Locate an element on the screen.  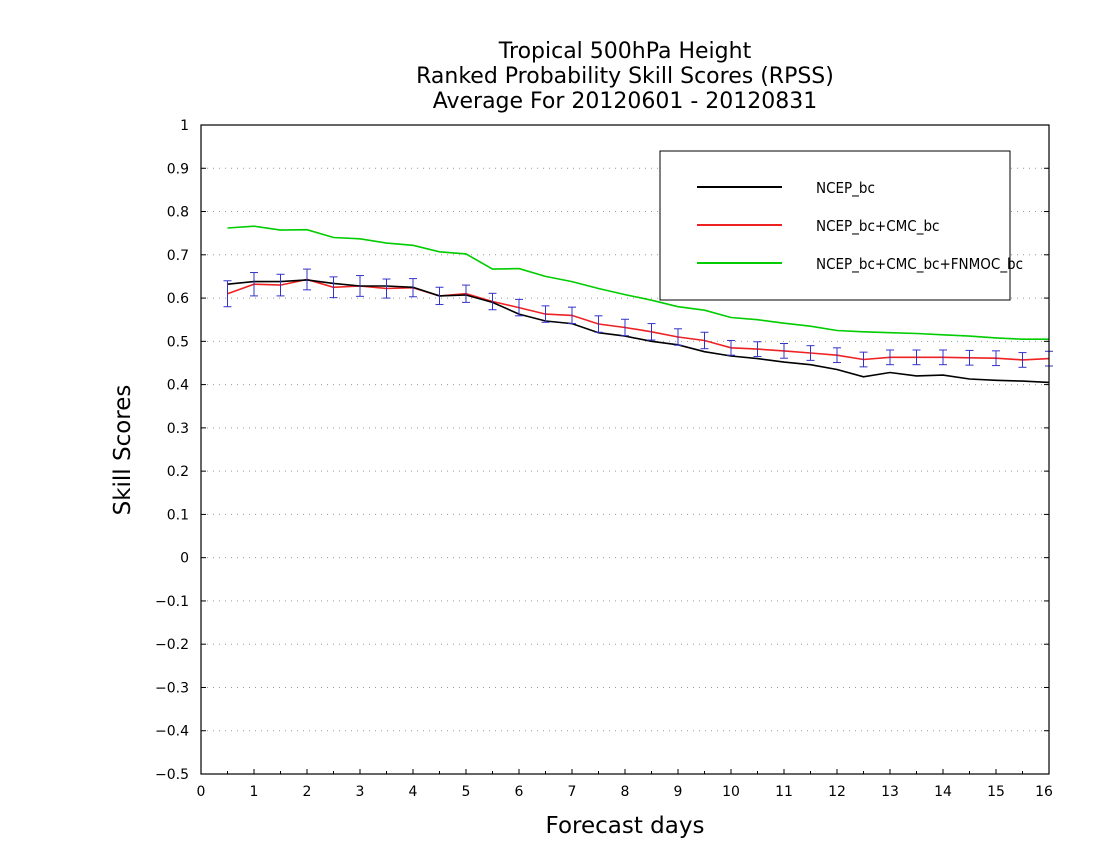
series-line-ncep-bc-cmc-bc-fnmoc-bc is located at coordinates (638, 283).